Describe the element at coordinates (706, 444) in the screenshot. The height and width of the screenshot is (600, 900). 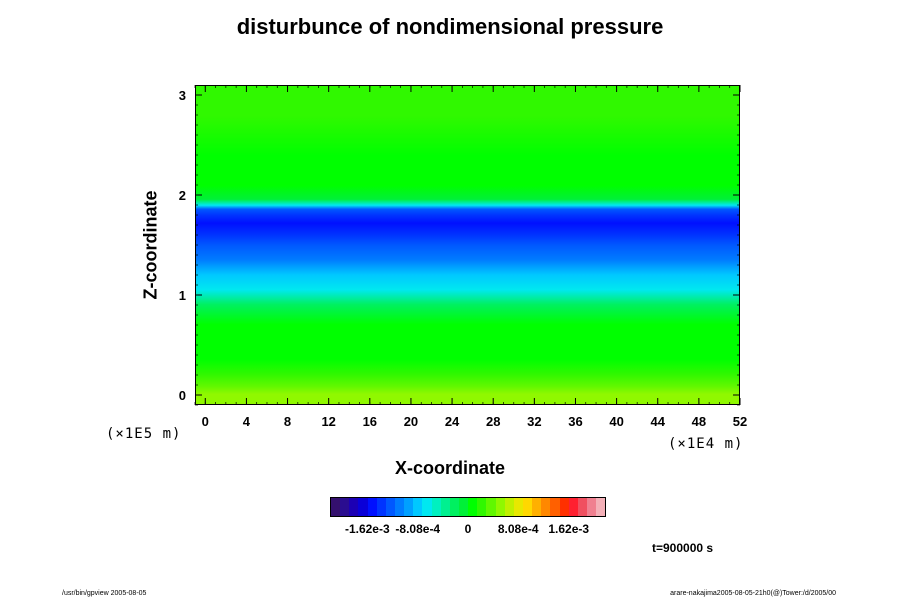
I see `x-axis-unit: (×1E4 m)` at that location.